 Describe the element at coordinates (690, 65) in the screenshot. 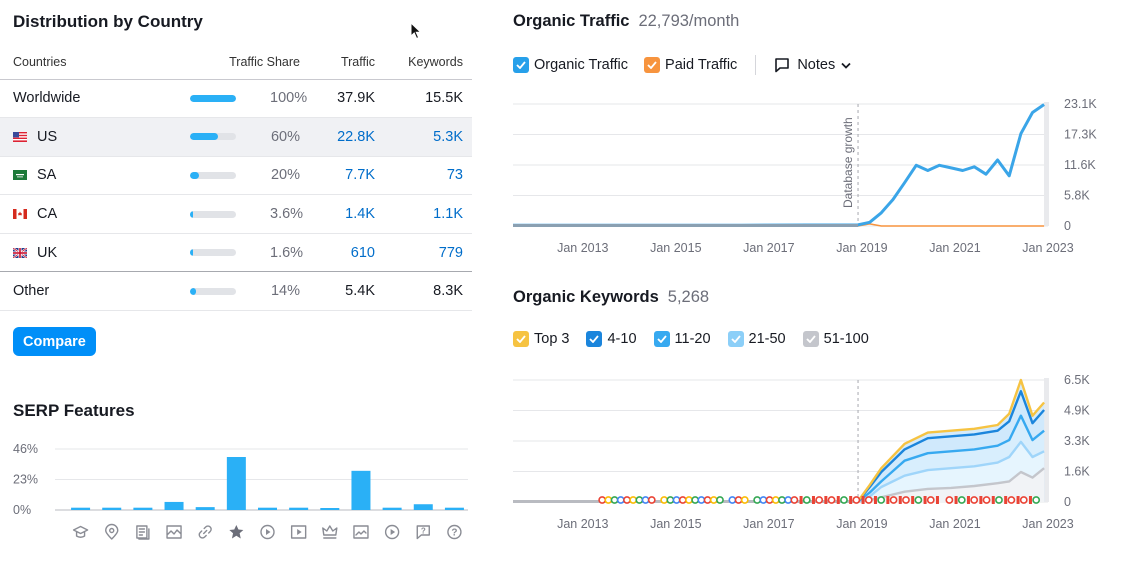

I see `legend-paid-traffic-checkbox: Paid Traffic` at that location.